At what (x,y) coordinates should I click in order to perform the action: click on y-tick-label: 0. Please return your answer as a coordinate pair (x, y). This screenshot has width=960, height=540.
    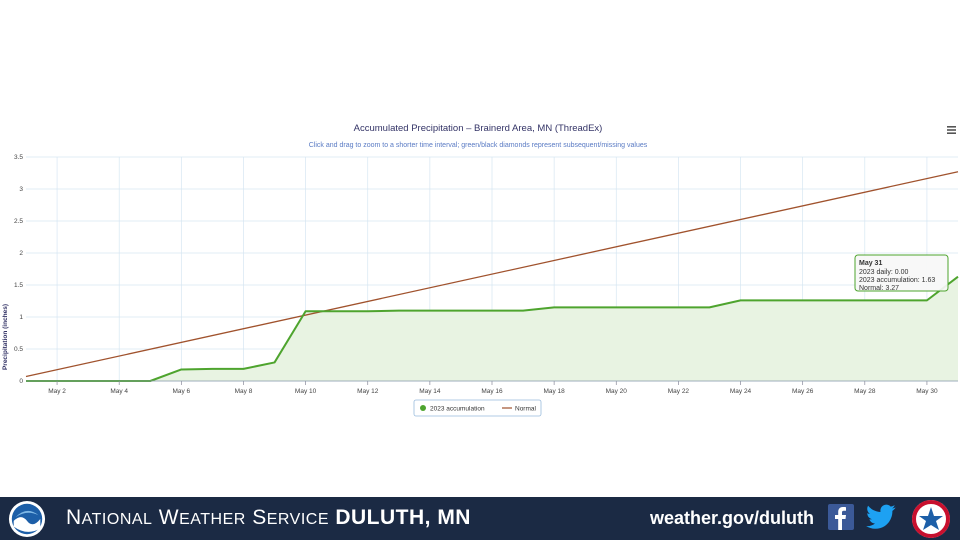
    Looking at the image, I should click on (21, 381).